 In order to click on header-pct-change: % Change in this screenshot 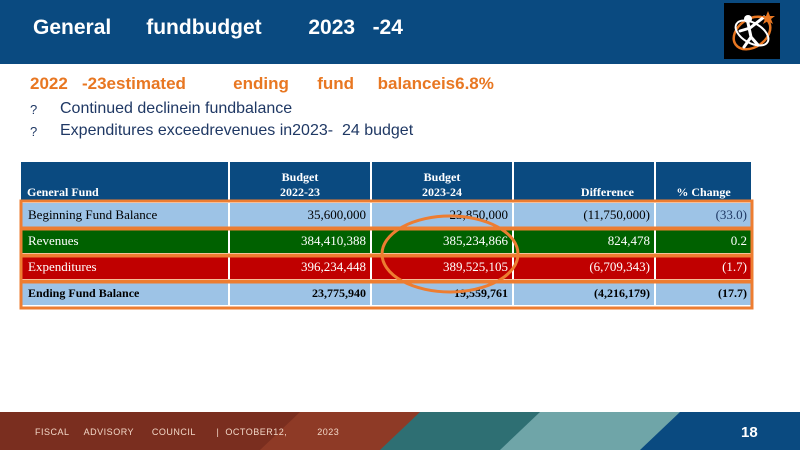, I will do `click(702, 182)`.